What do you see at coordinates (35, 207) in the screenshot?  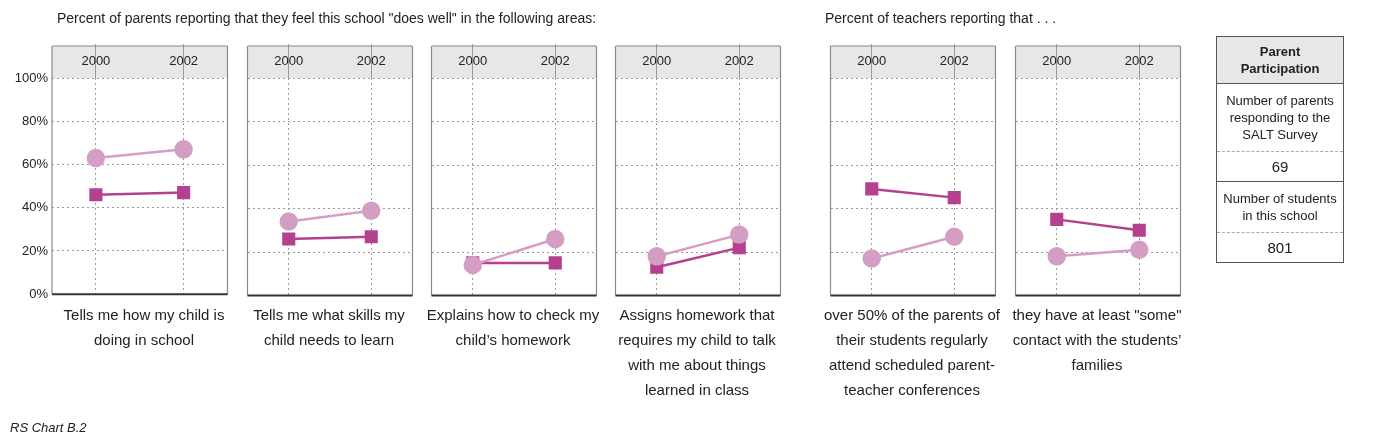 I see `y-tick-label: 40%` at bounding box center [35, 207].